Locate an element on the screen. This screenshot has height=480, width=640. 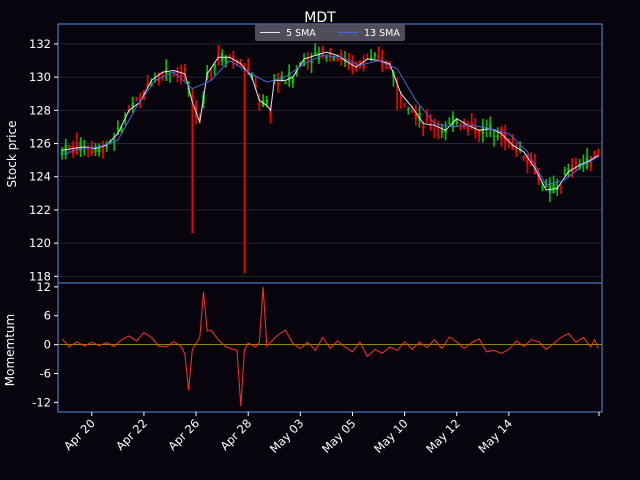
x-tick-label: May 10 is located at coordinates (391, 436).